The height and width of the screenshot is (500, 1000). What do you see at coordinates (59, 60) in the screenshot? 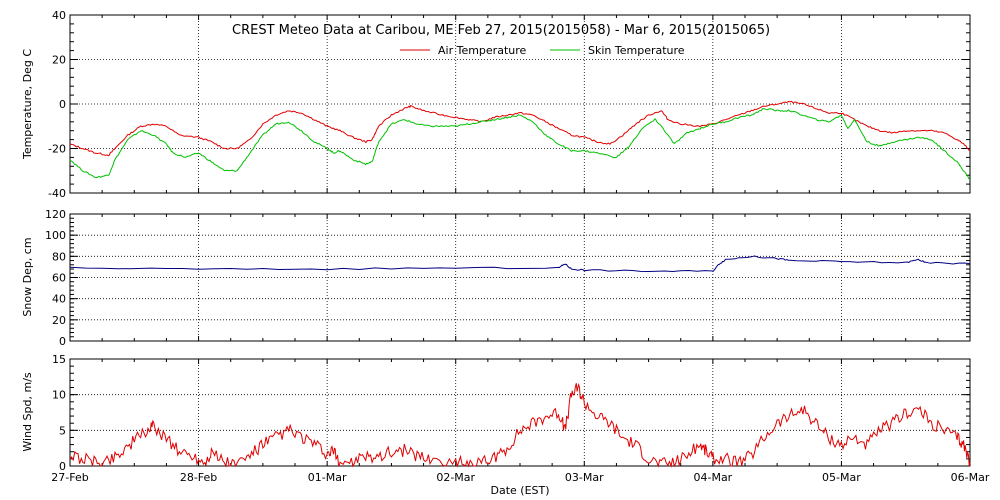
I see `temperature-y-tick-label: 20` at bounding box center [59, 60].